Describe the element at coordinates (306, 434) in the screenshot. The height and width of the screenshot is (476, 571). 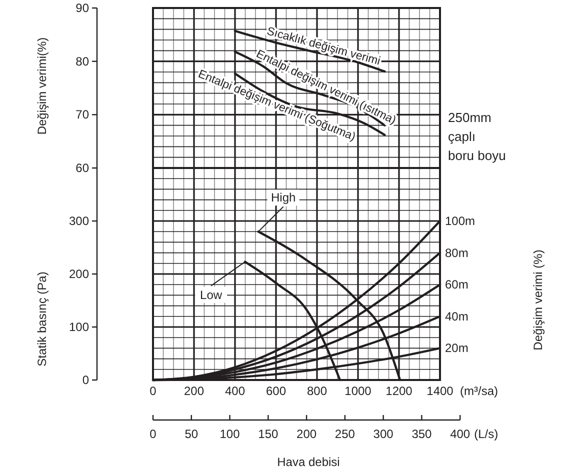
I see `x2-tick-label: 200` at that location.